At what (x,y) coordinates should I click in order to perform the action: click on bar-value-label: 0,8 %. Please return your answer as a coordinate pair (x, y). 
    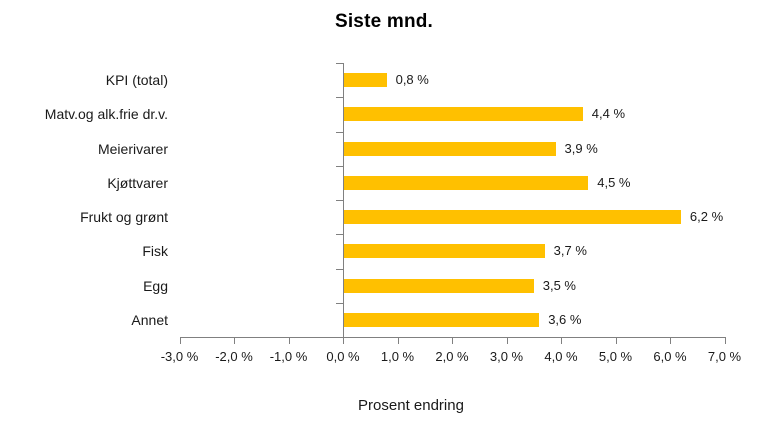
    Looking at the image, I should click on (412, 80).